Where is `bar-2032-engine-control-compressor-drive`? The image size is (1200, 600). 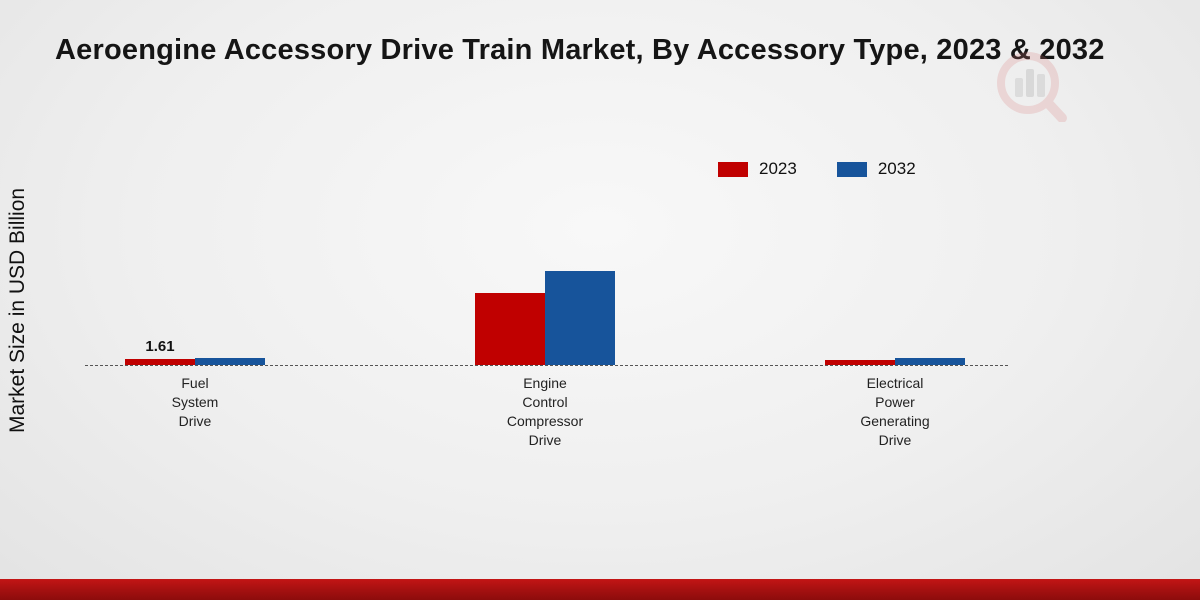
bar-2032-engine-control-compressor-drive is located at coordinates (580, 318).